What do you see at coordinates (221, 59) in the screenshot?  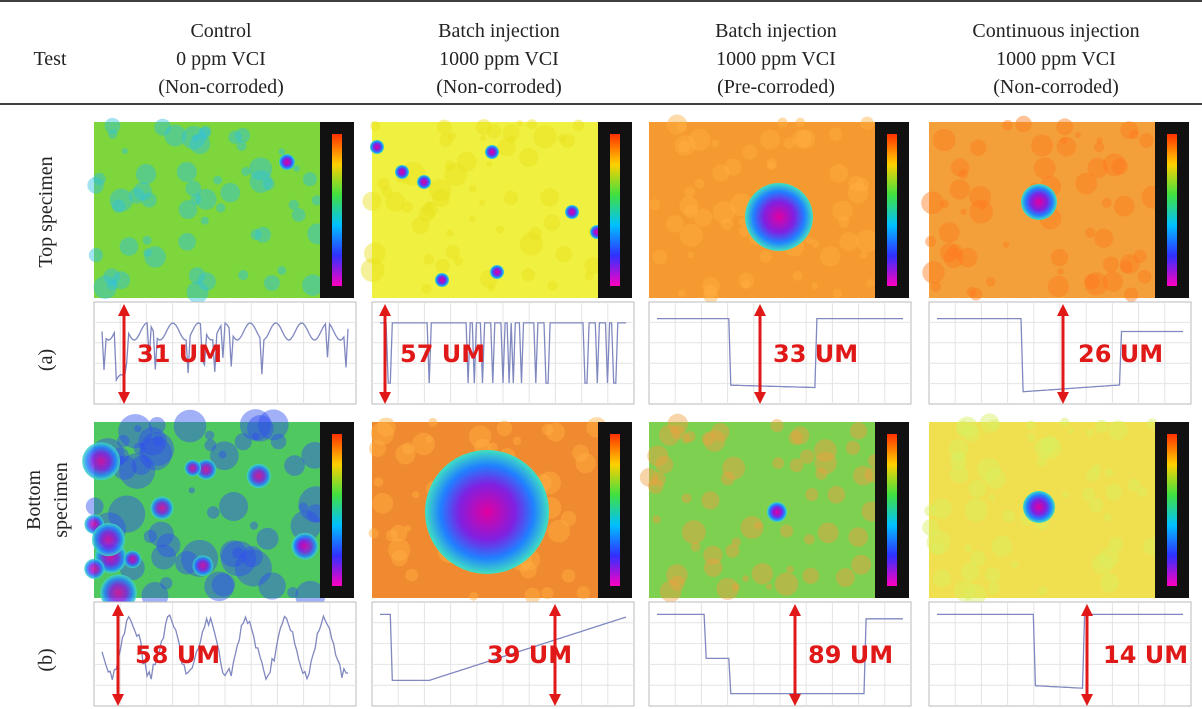 I see `column-header: 0 ppm VCI` at bounding box center [221, 59].